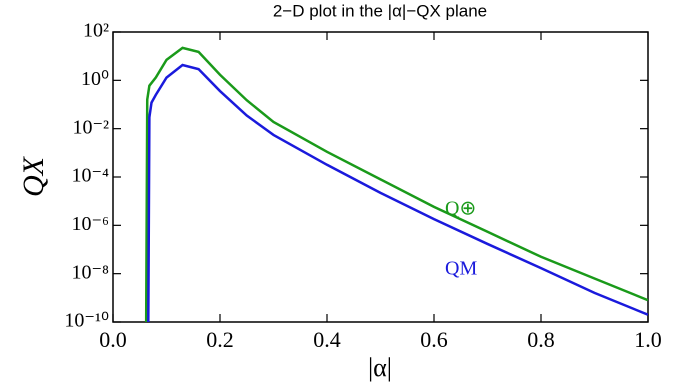 Image resolution: width=689 pixels, height=388 pixels. I want to click on x-axis-label: |α|, so click(380, 367).